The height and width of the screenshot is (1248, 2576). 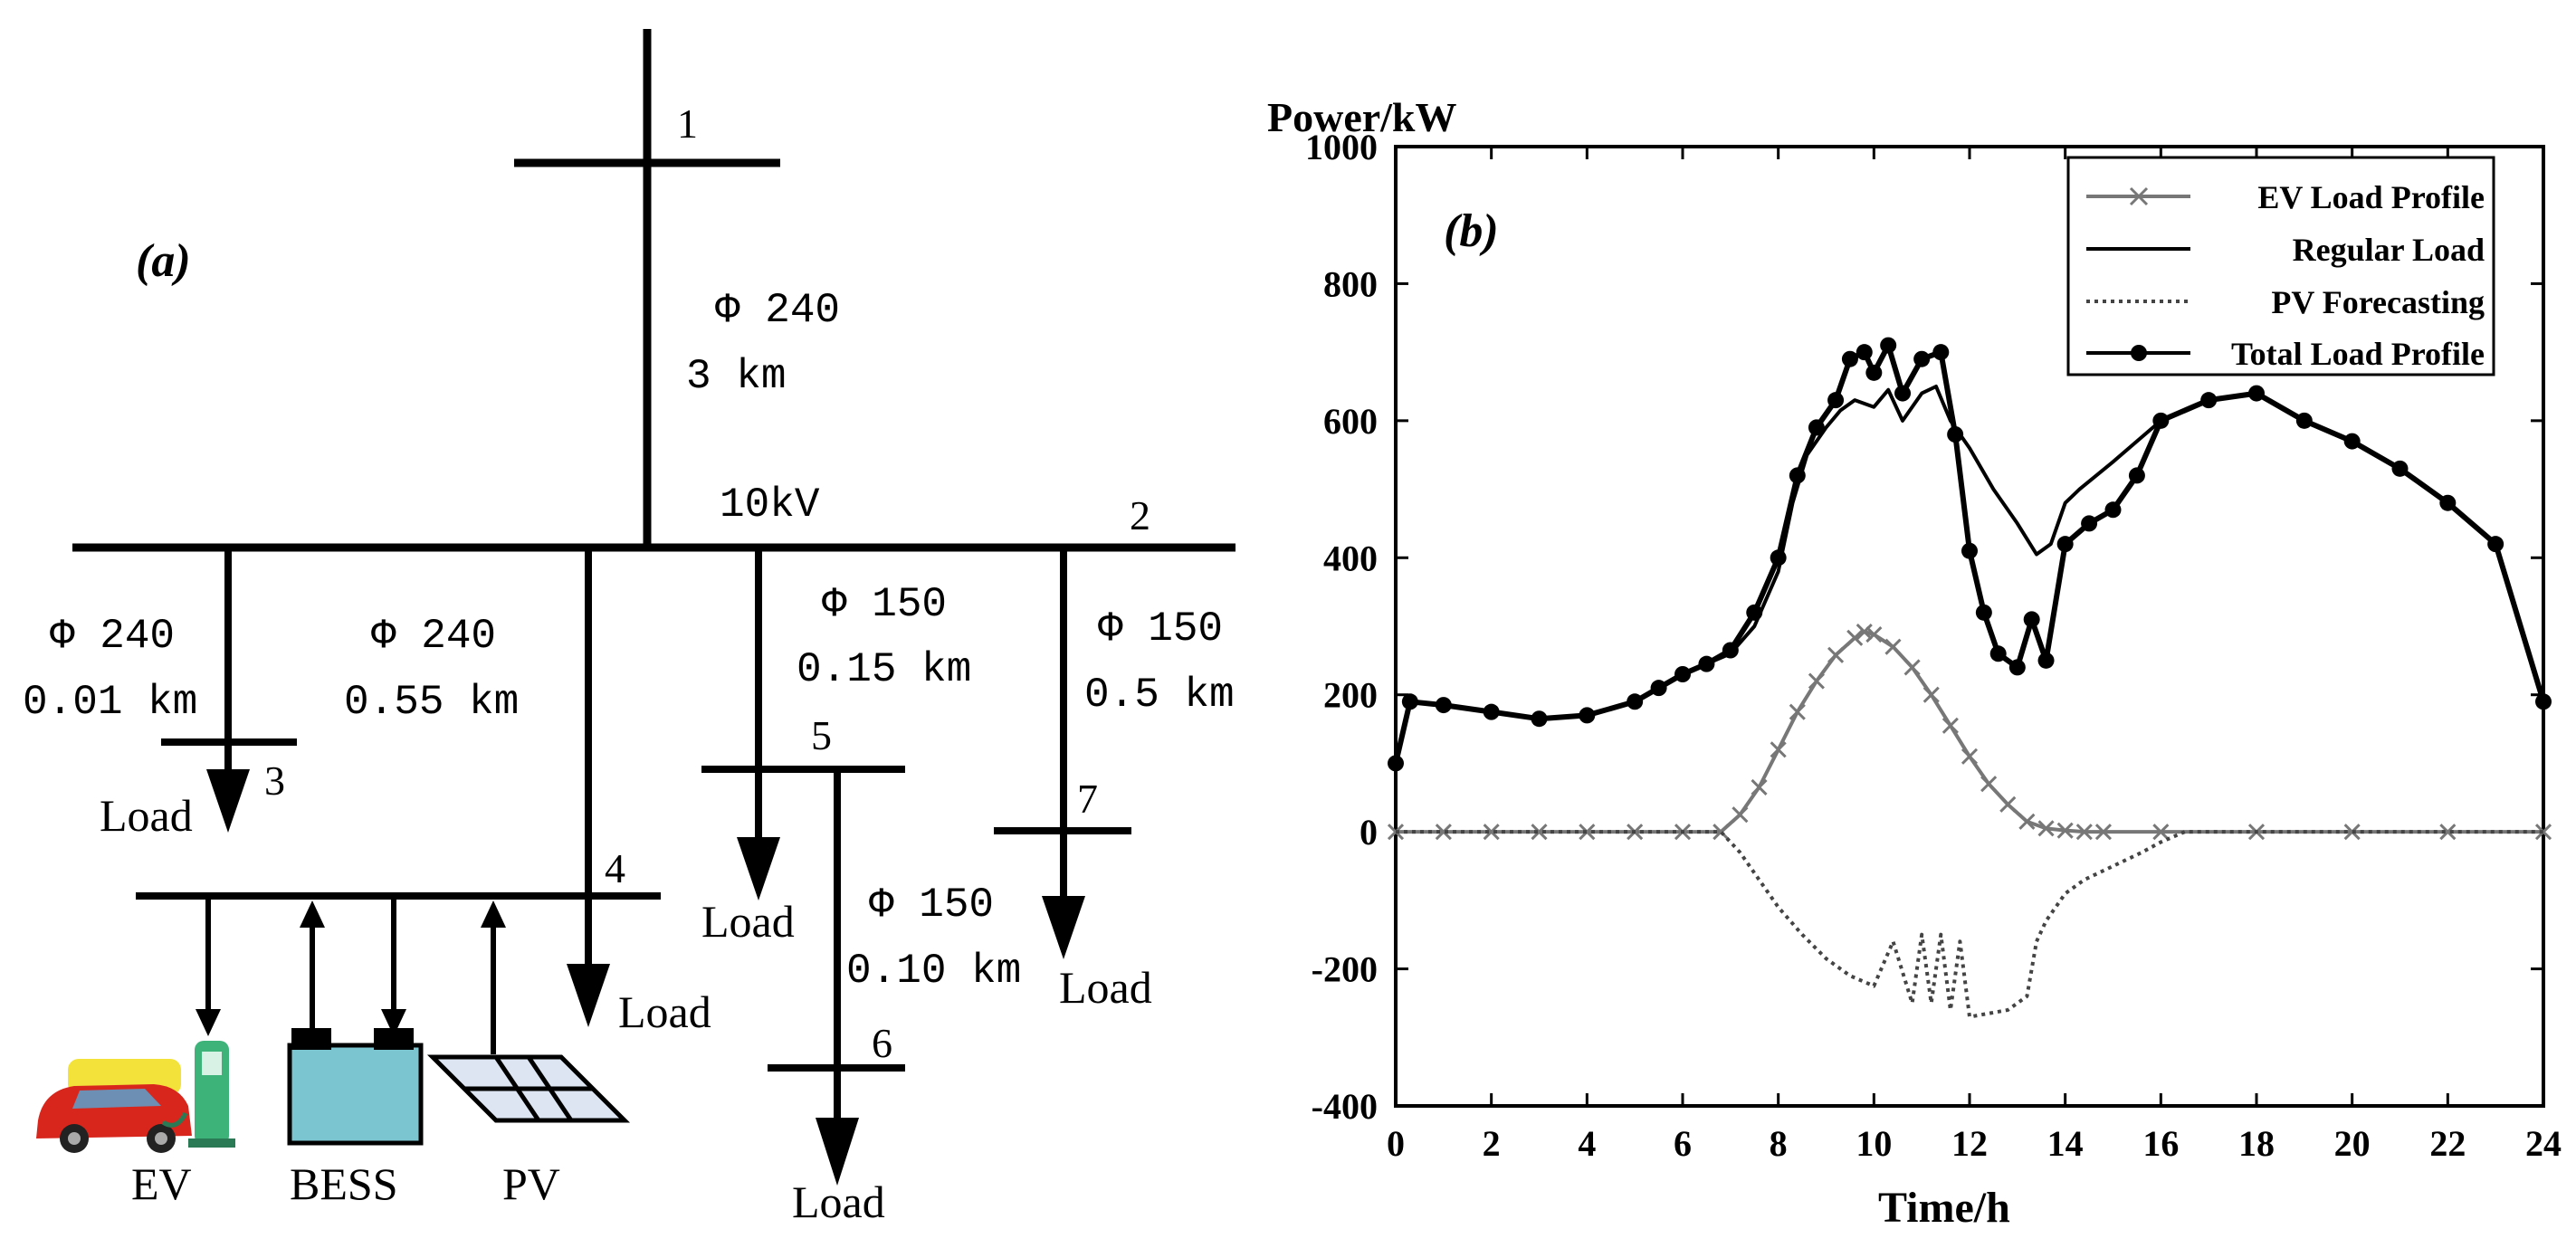 What do you see at coordinates (1362, 117) in the screenshot?
I see `y-axis-label: Power/kW` at bounding box center [1362, 117].